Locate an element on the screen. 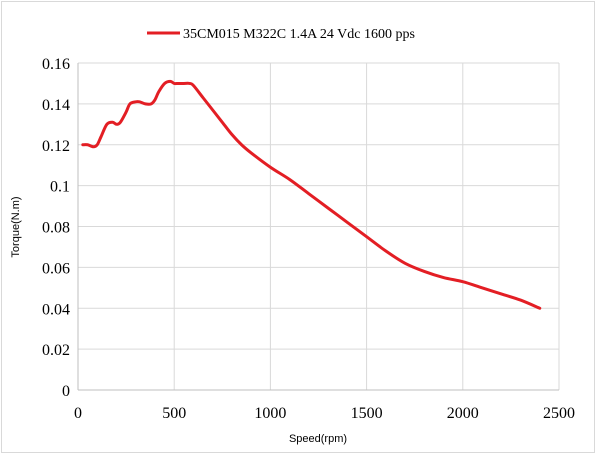 This screenshot has width=598, height=458. y-tick-label: 0.08 is located at coordinates (56, 228).